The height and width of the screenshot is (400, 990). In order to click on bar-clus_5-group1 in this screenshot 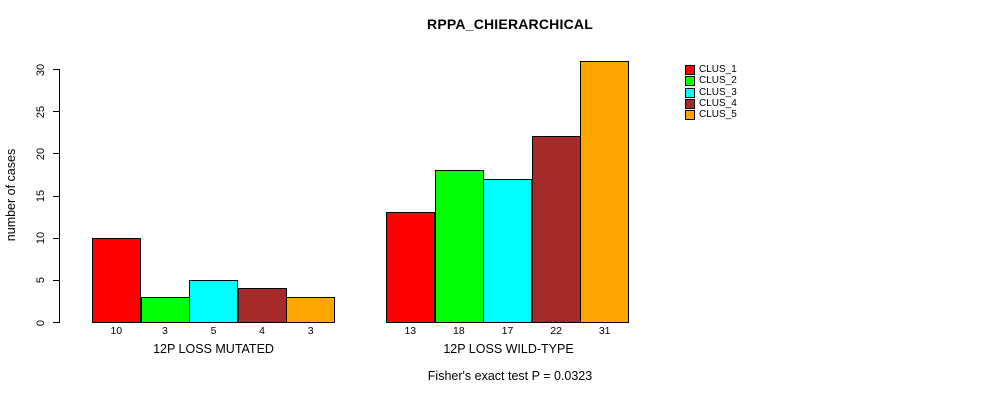, I will do `click(311, 309)`.